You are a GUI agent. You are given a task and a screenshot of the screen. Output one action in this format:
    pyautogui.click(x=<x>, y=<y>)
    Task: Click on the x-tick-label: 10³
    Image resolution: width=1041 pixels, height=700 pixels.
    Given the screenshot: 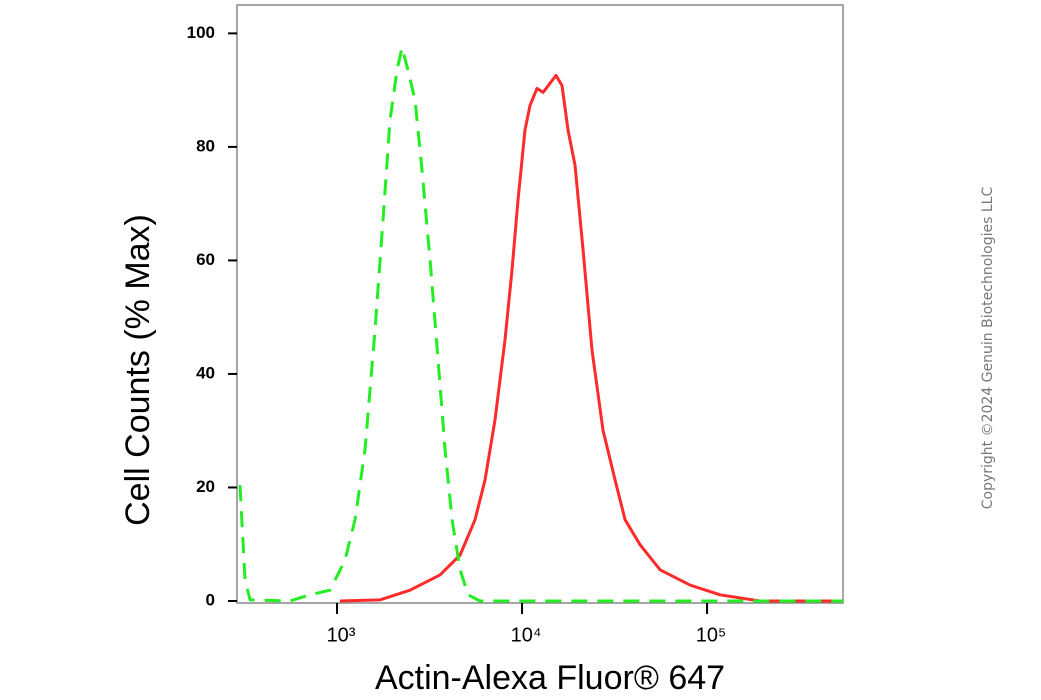 What is the action you would take?
    pyautogui.click(x=341, y=635)
    